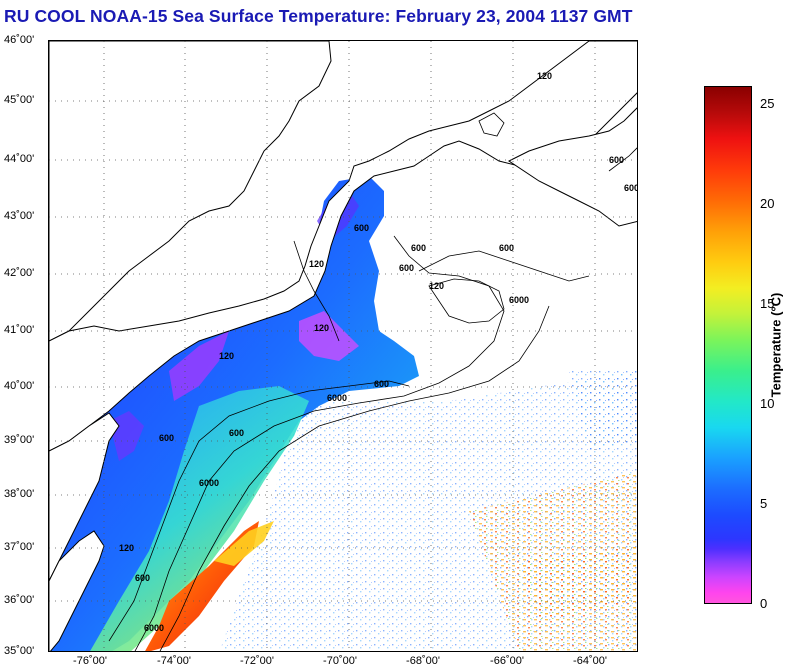  What do you see at coordinates (19, 386) in the screenshot?
I see `latitude-label: 40˚00'` at bounding box center [19, 386].